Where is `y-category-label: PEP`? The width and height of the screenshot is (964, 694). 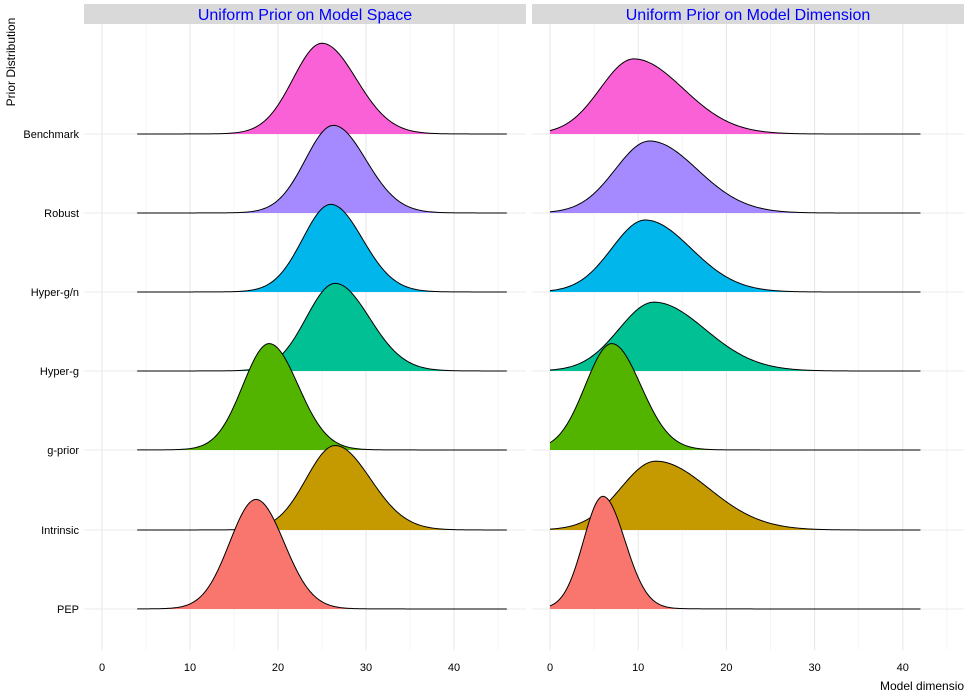 y-category-label: PEP is located at coordinates (68, 610).